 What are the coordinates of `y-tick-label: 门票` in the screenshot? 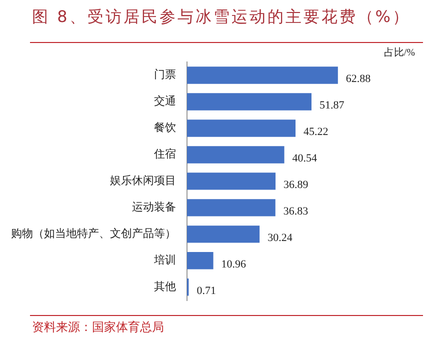 It's located at (165, 75).